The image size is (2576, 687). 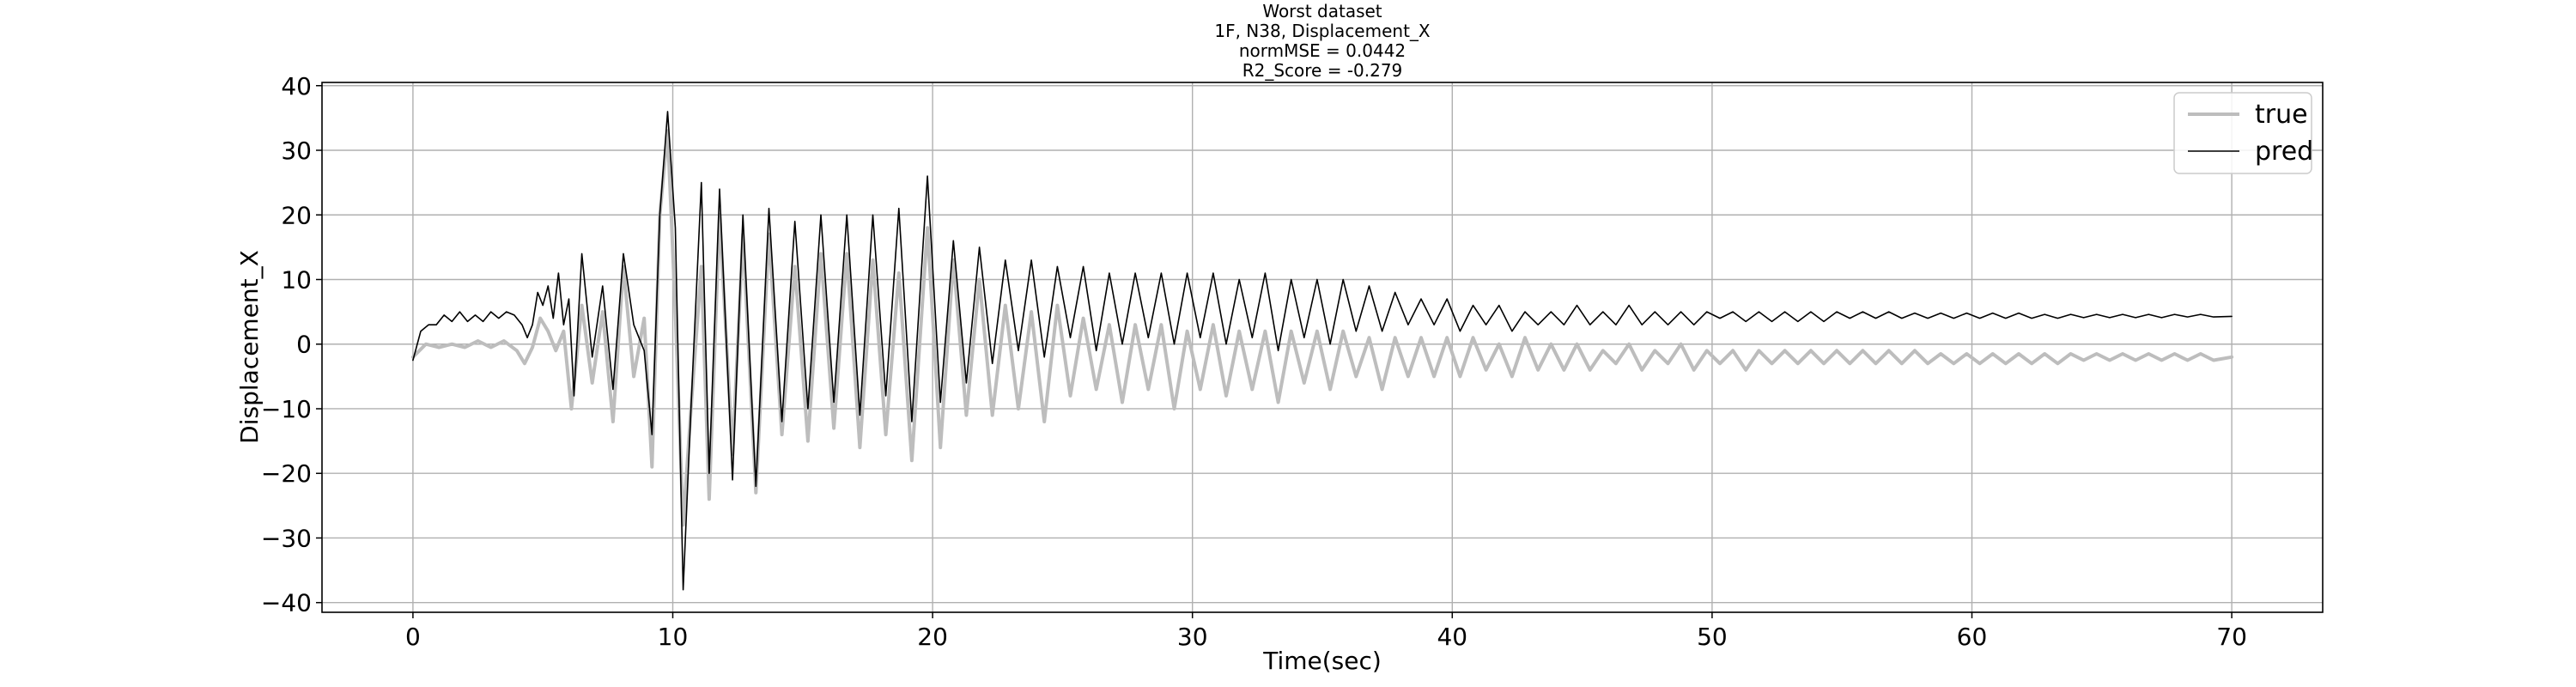 I want to click on y-tick-label: 40, so click(x=296, y=86).